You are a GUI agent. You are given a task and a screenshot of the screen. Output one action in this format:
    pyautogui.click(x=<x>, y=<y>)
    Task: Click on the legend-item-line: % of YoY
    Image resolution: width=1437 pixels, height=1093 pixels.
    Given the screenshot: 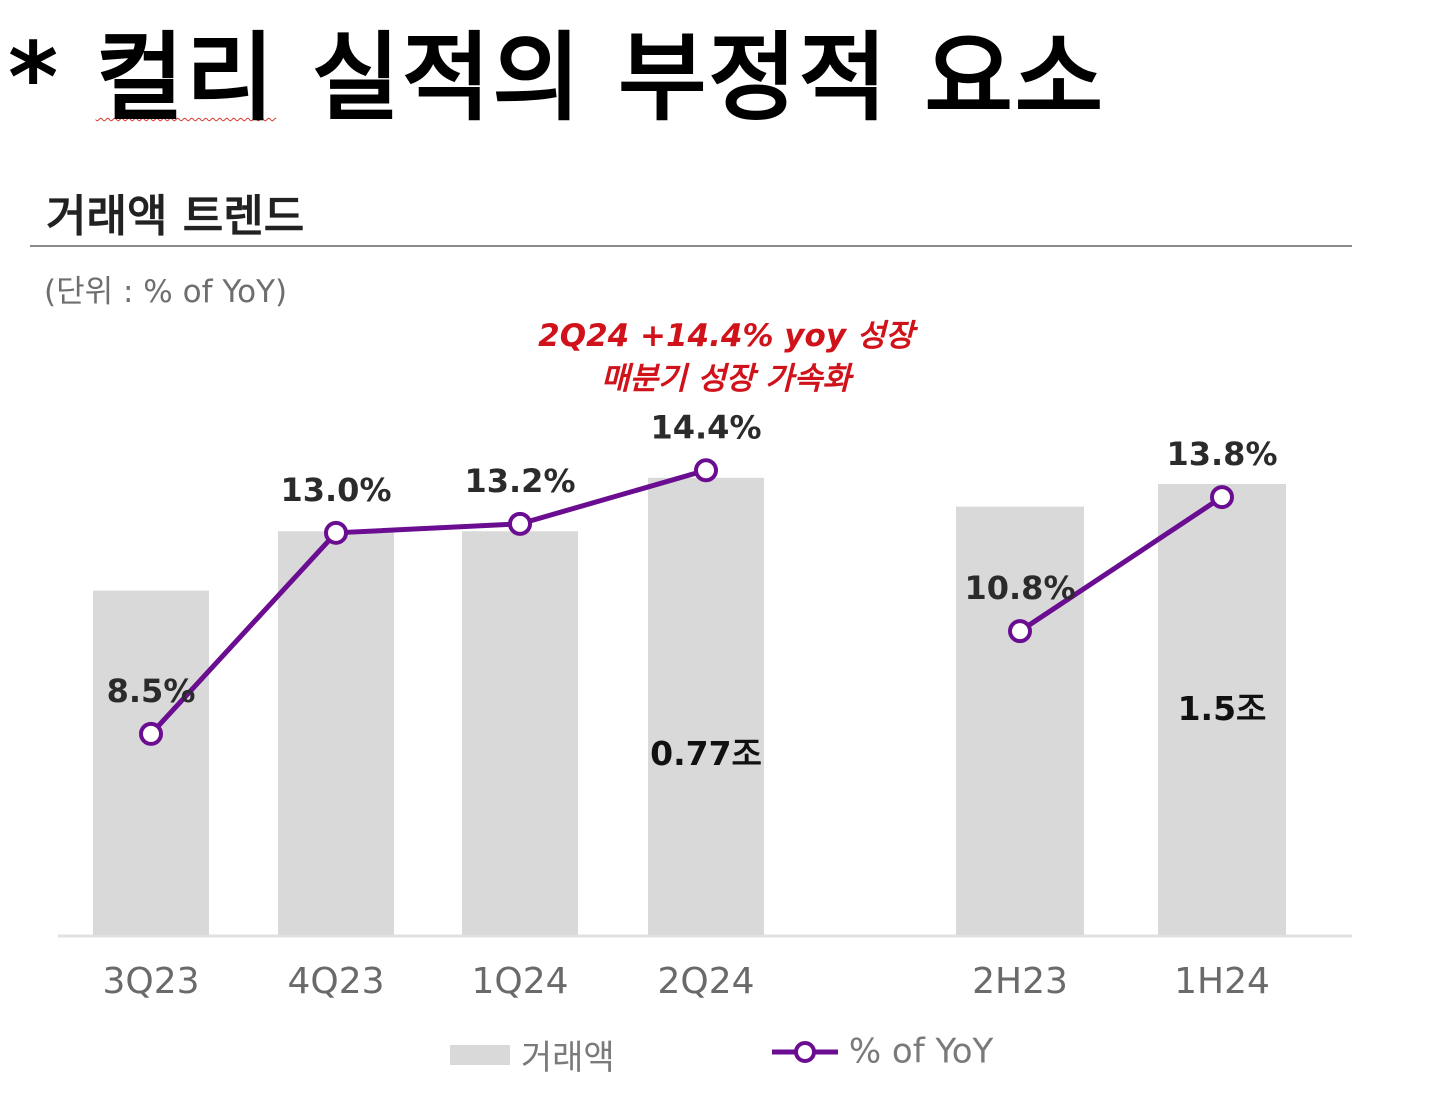 What is the action you would take?
    pyautogui.click(x=882, y=1055)
    